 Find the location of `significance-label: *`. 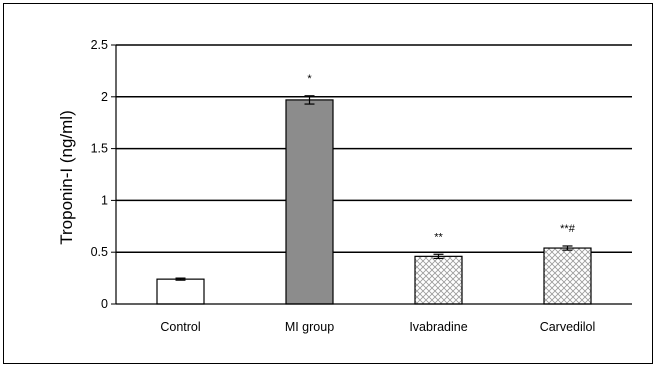

significance-label: * is located at coordinates (309, 79).